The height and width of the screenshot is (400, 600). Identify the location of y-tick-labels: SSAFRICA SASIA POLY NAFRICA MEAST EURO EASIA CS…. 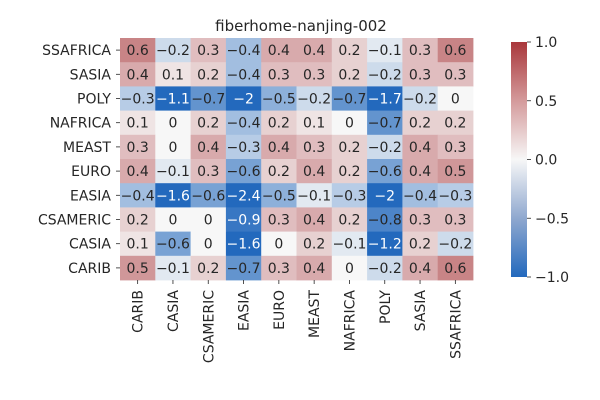
(79, 160).